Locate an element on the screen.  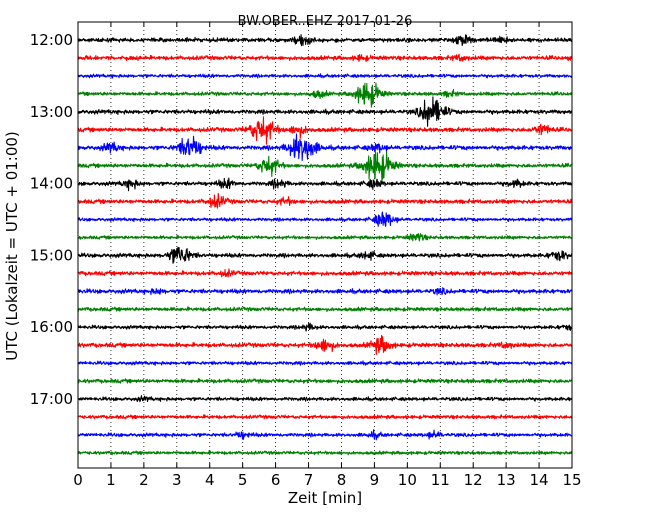
x-tick-label: 14 is located at coordinates (539, 480).